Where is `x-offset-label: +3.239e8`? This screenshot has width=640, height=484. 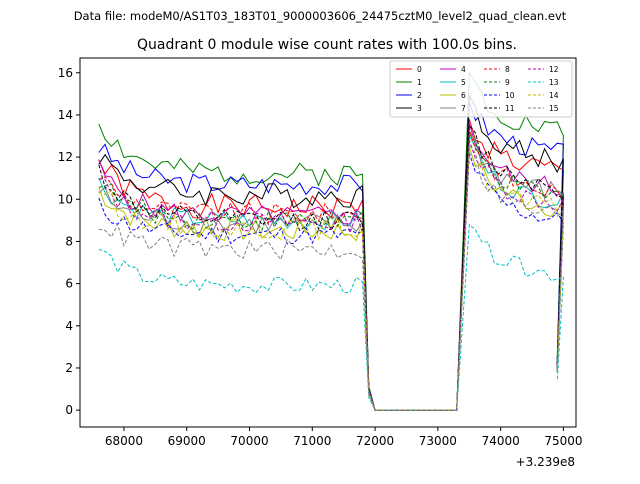 x-offset-label: +3.239e8 is located at coordinates (545, 462).